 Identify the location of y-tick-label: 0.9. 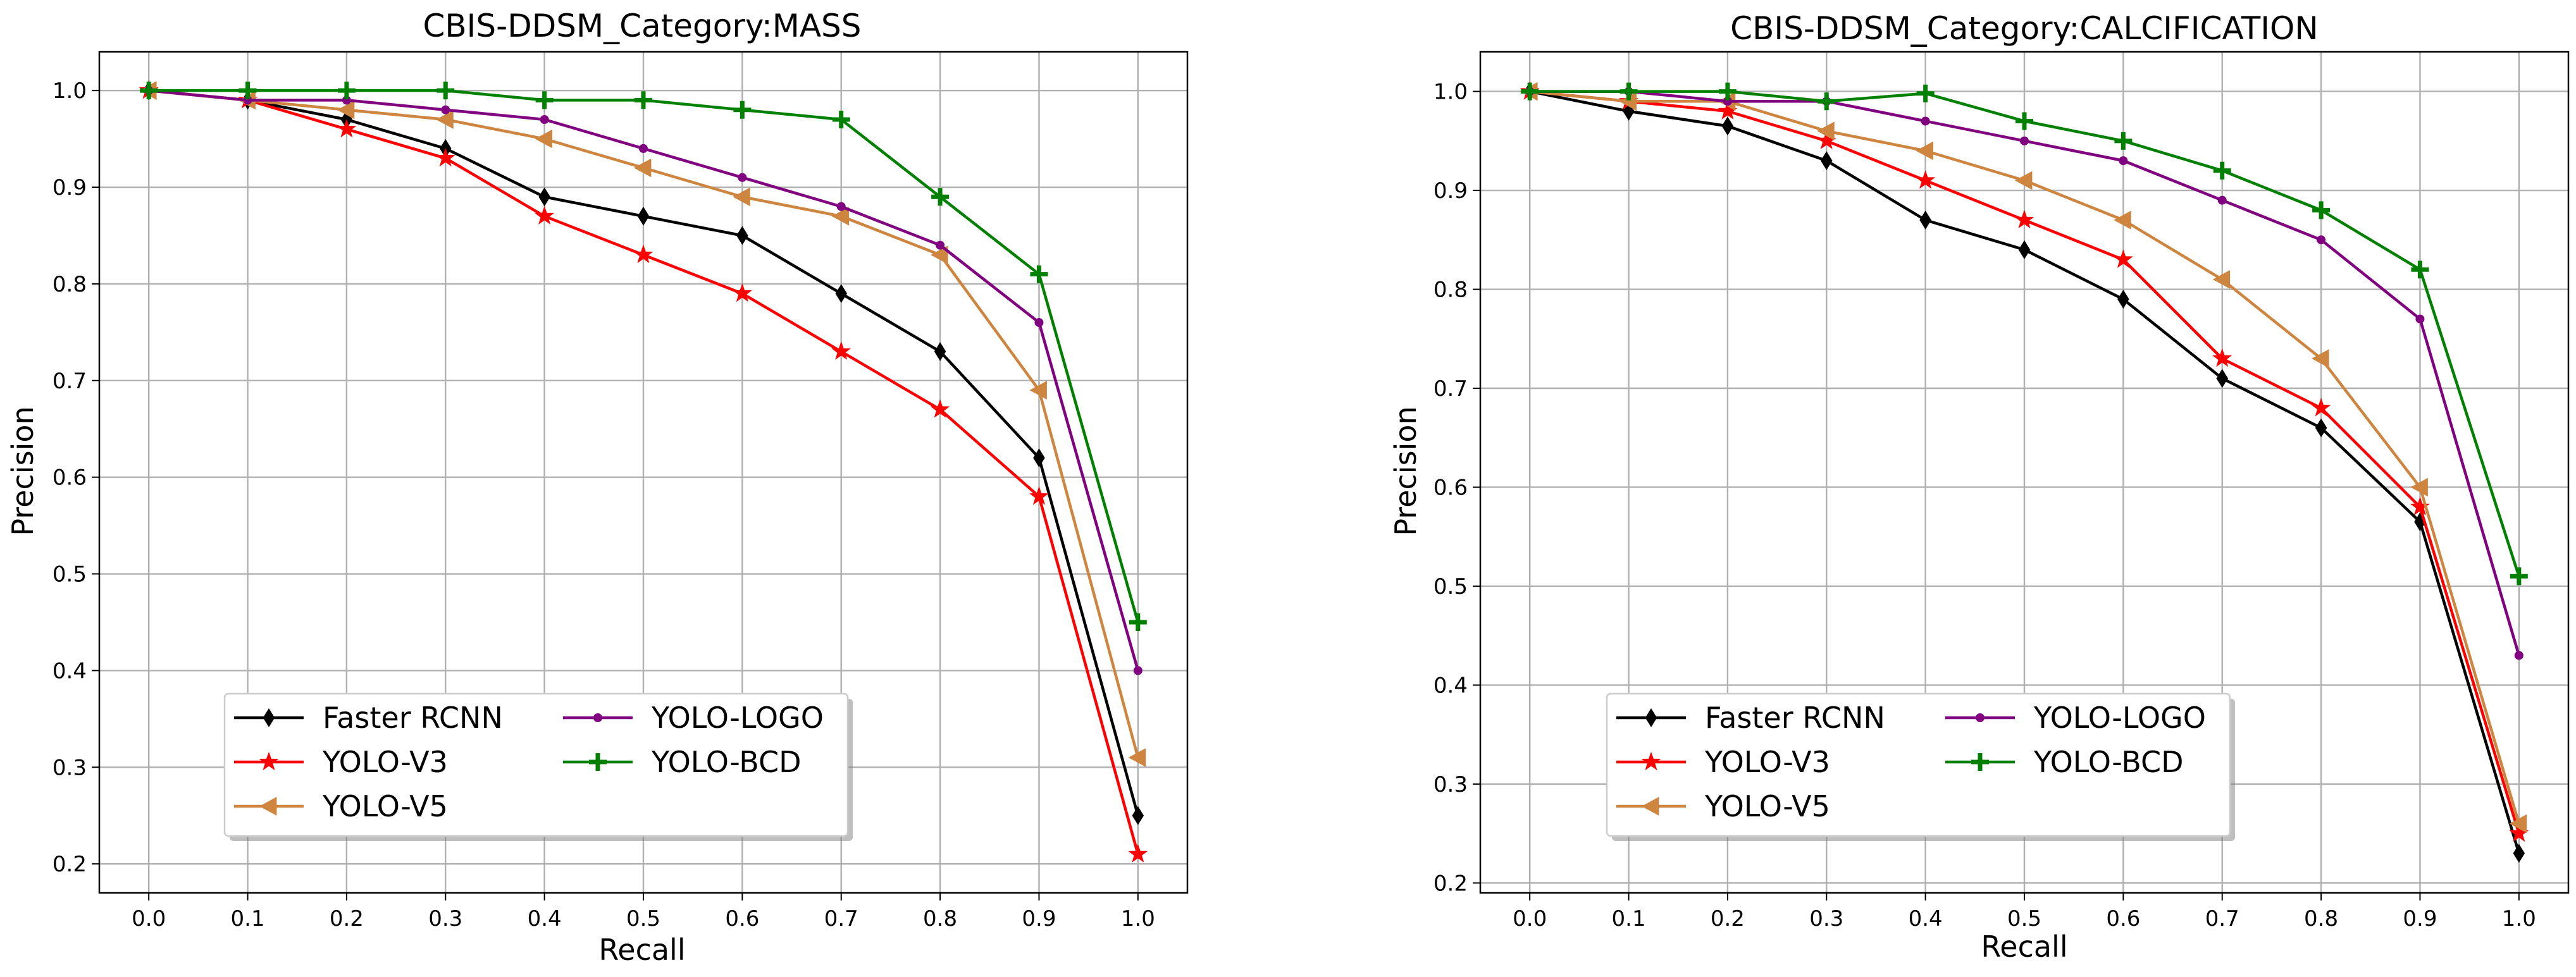
(70, 187).